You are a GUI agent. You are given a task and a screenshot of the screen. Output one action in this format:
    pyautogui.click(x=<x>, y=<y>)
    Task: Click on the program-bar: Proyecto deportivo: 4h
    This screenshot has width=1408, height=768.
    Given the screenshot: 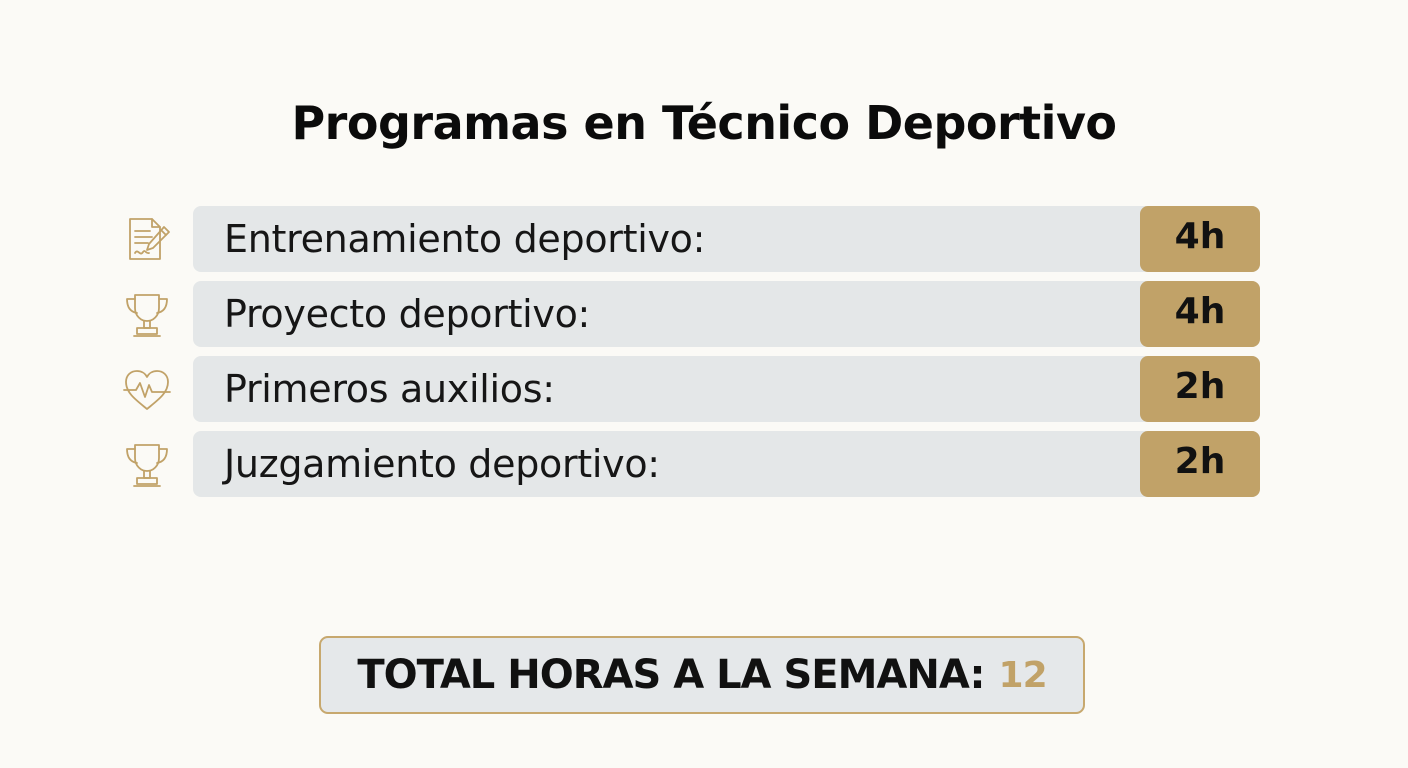 What is the action you would take?
    pyautogui.click(x=726, y=314)
    